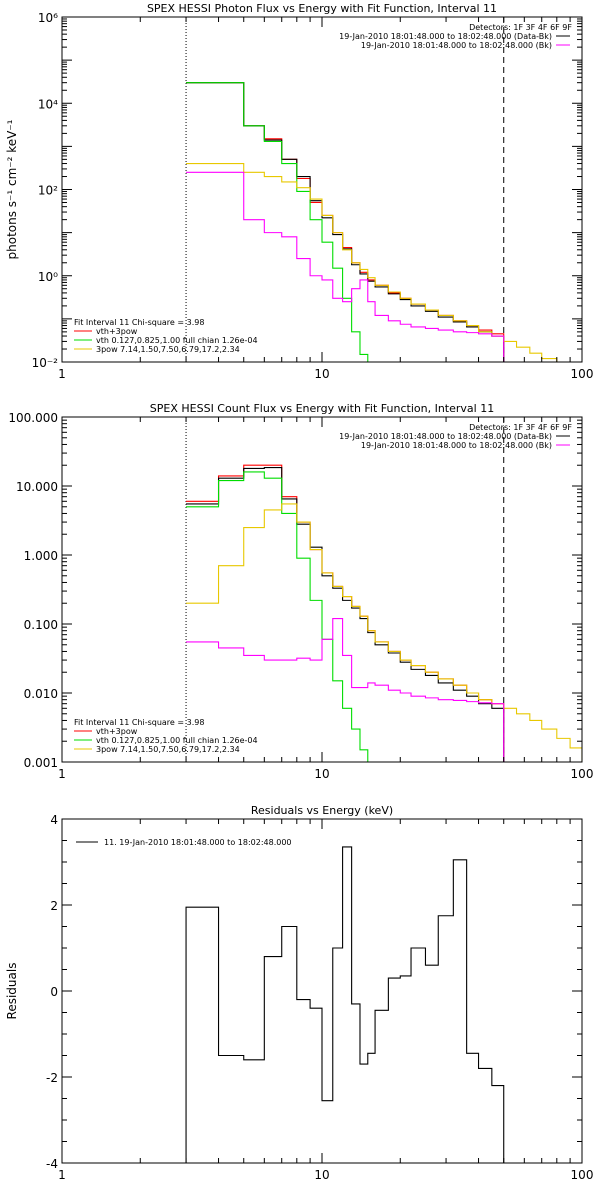 Image resolution: width=600 pixels, height=1200 pixels. Describe the element at coordinates (54, 906) in the screenshot. I see `y-tick-label: 2` at that location.